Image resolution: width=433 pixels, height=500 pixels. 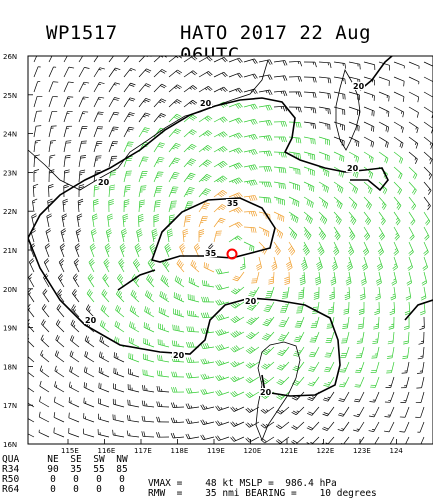 What do you see at coordinates (242, 483) in the screenshot?
I see `vmax-line: VMAX = 48 kt MSLP = 986.4 hPa` at bounding box center [242, 483].